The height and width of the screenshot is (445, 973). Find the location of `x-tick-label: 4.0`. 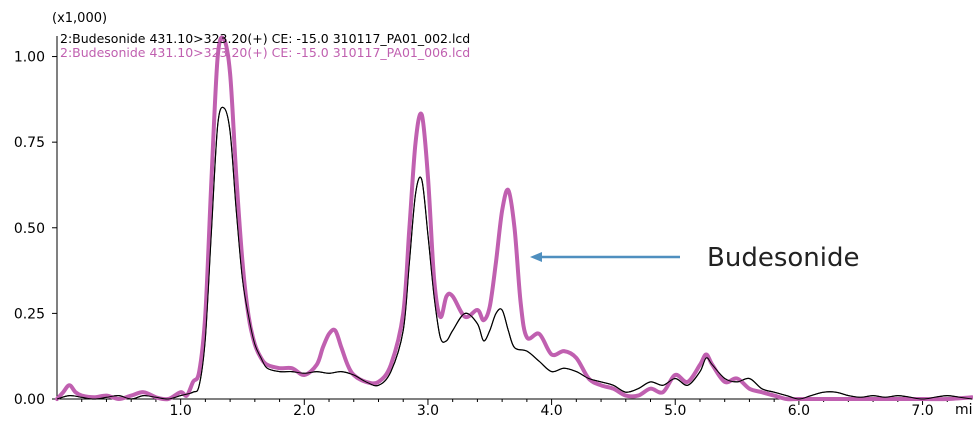

x-tick-label: 4.0 is located at coordinates (551, 411).